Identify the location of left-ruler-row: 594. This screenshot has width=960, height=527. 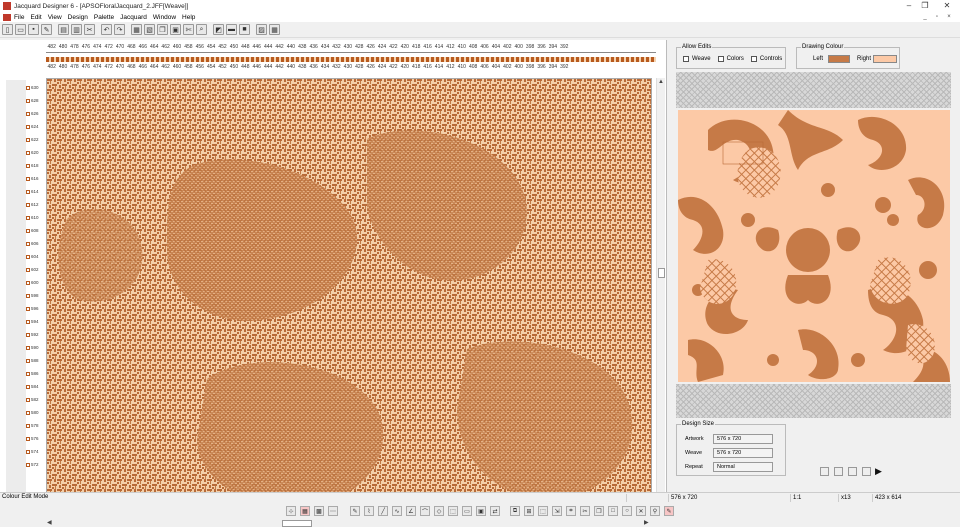
(35, 321).